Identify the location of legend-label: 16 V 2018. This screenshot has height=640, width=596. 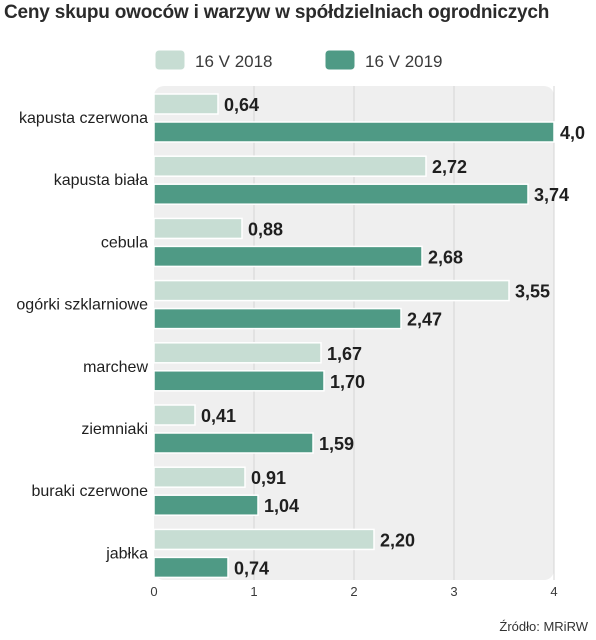
(234, 61).